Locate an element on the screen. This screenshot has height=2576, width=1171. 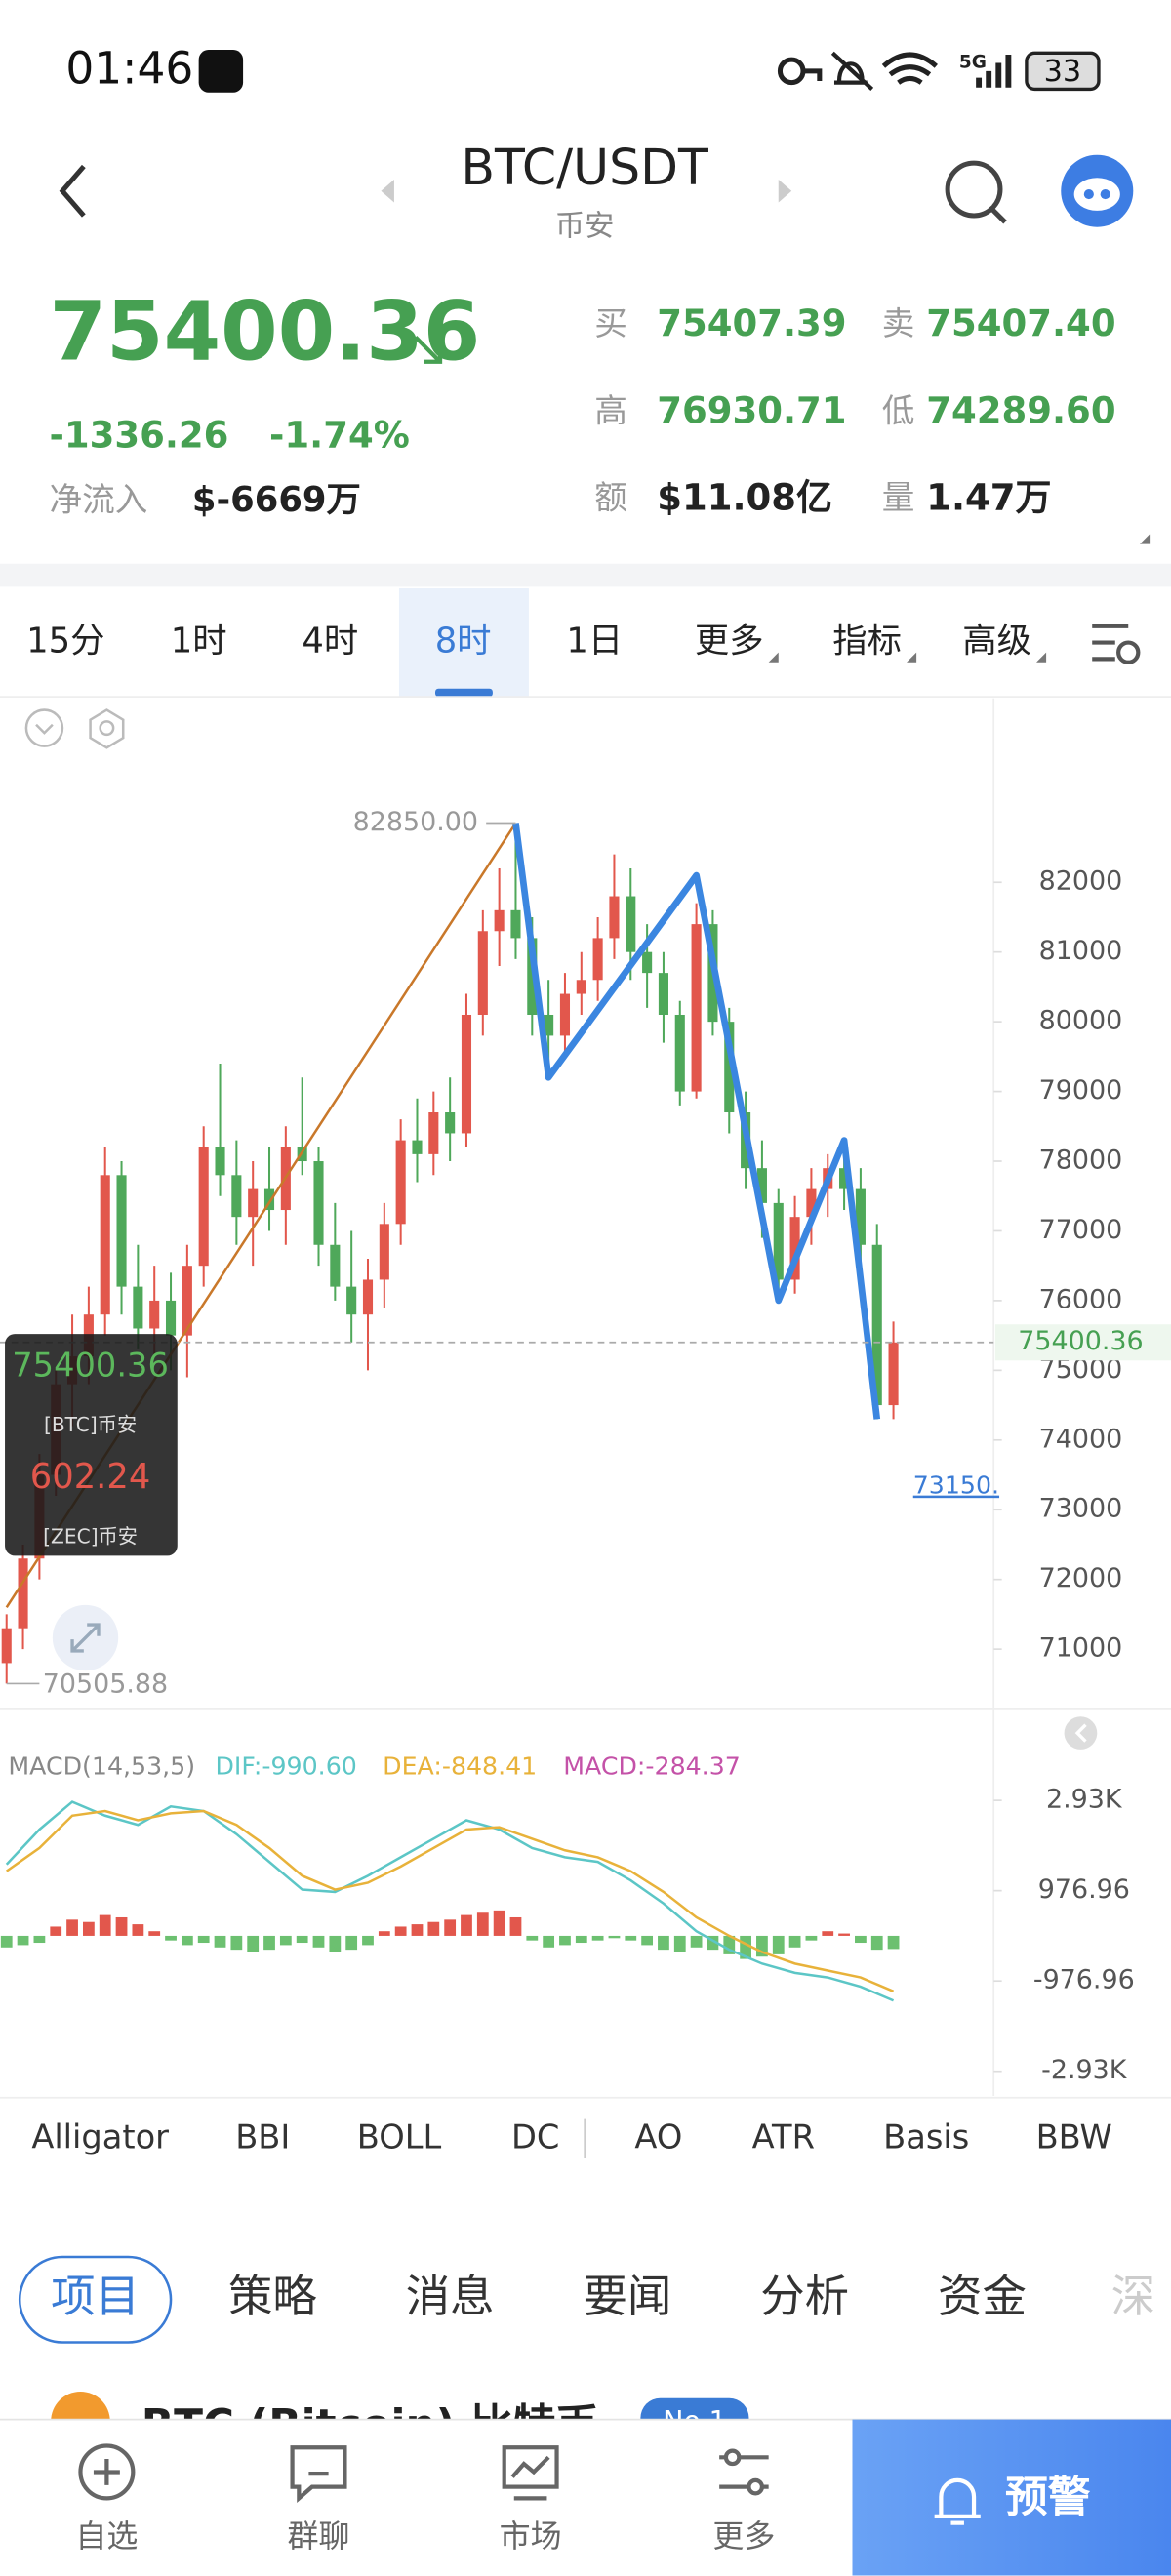
collapse-indicator is located at coordinates (1081, 1733).